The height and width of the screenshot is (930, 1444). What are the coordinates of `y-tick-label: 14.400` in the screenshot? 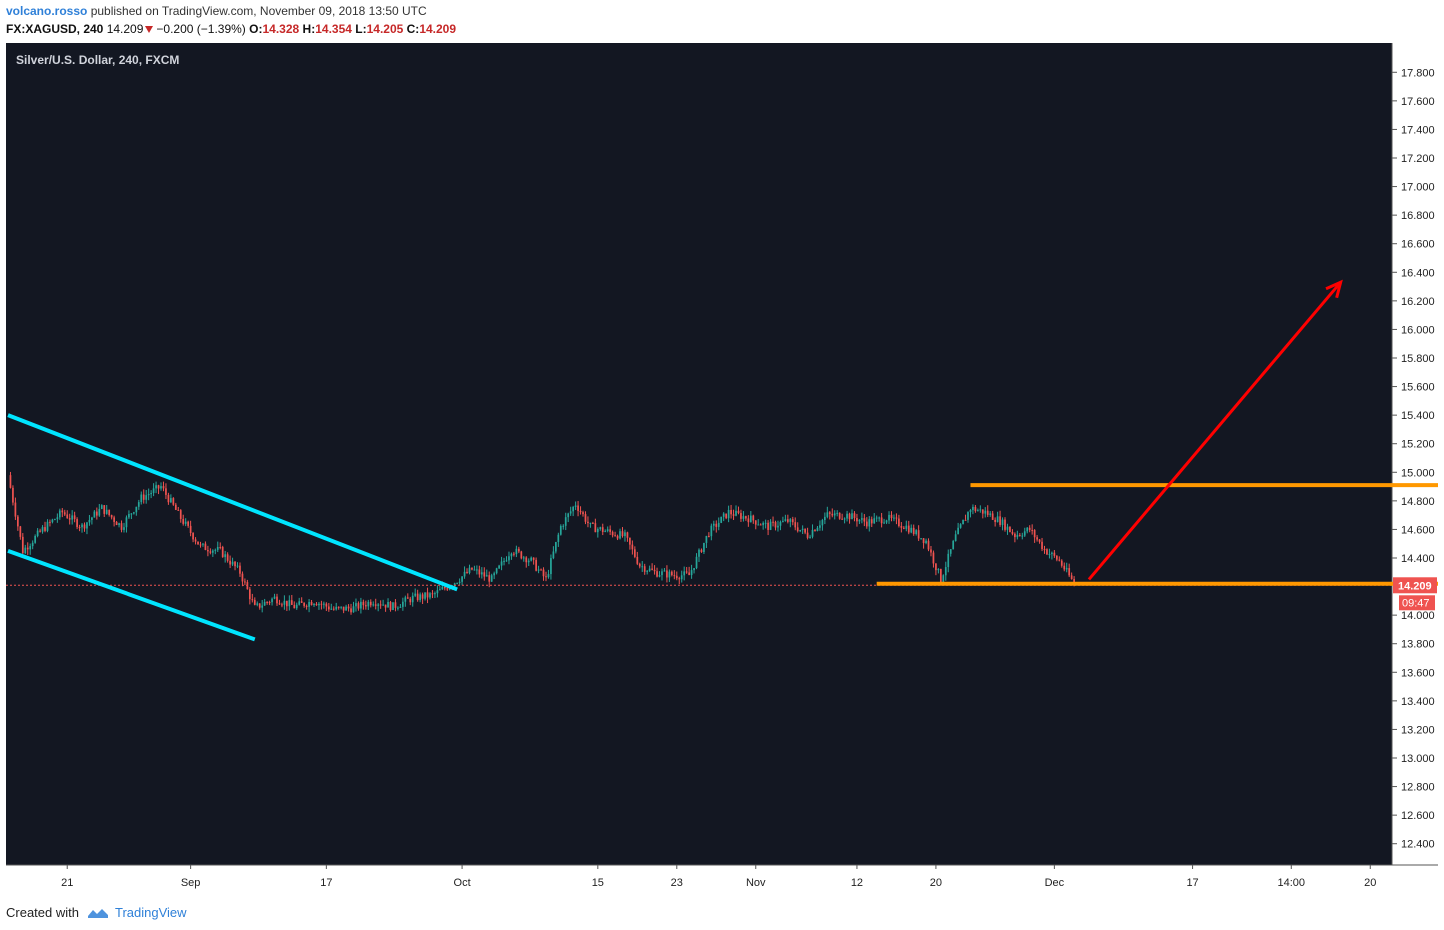 It's located at (1418, 559).